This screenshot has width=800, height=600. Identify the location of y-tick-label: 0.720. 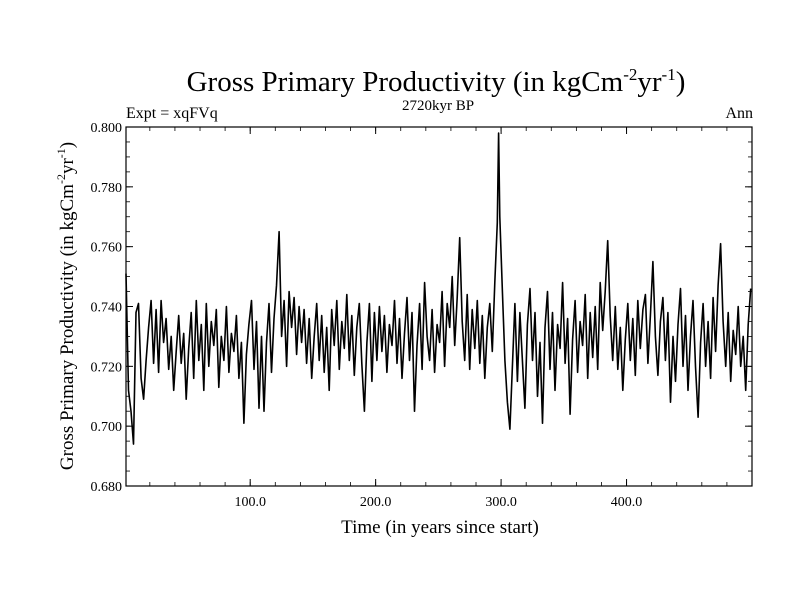
(107, 367).